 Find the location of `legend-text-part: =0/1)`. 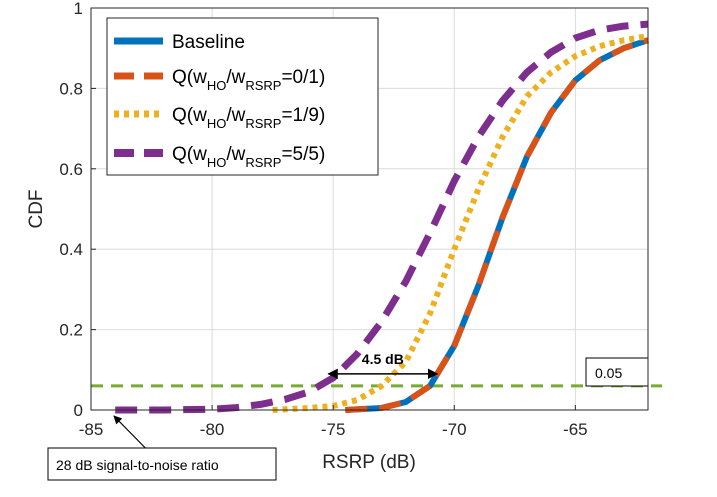

legend-text-part: =0/1) is located at coordinates (303, 77).